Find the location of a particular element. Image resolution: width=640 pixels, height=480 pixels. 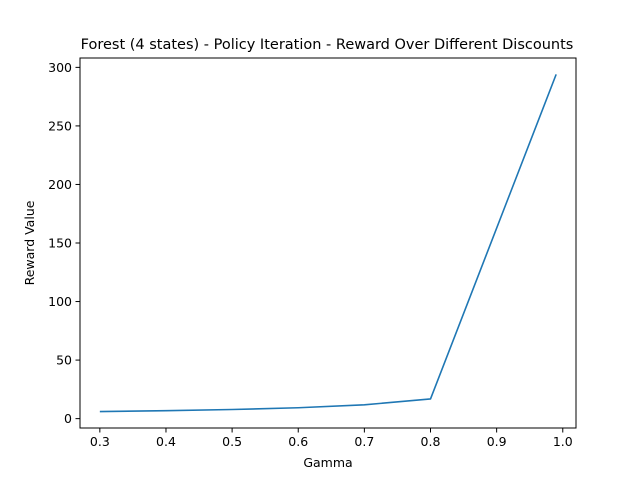

x-tick-label: 0.6 is located at coordinates (298, 441).